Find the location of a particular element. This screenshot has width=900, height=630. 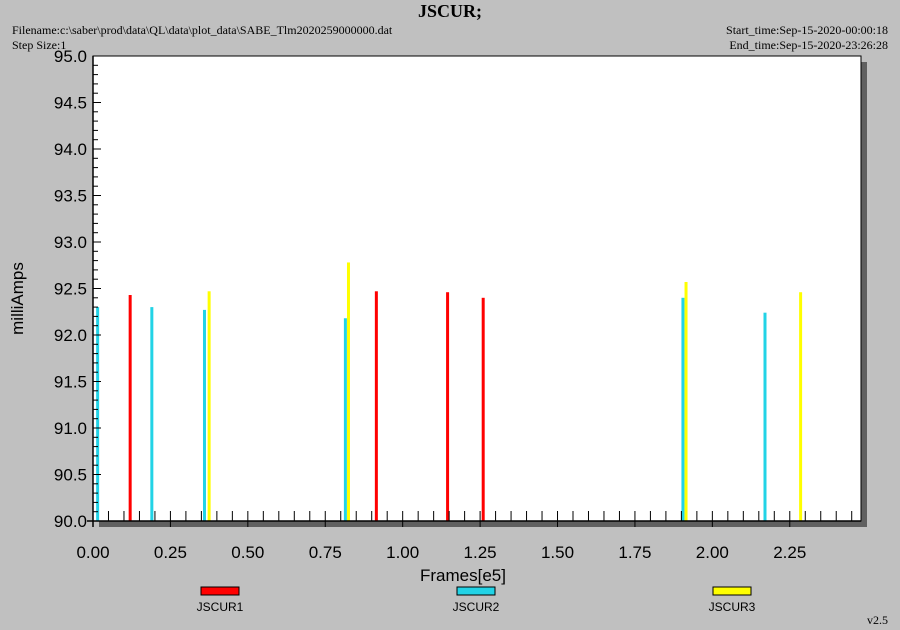

chart-title: JSCUR; is located at coordinates (449, 11).